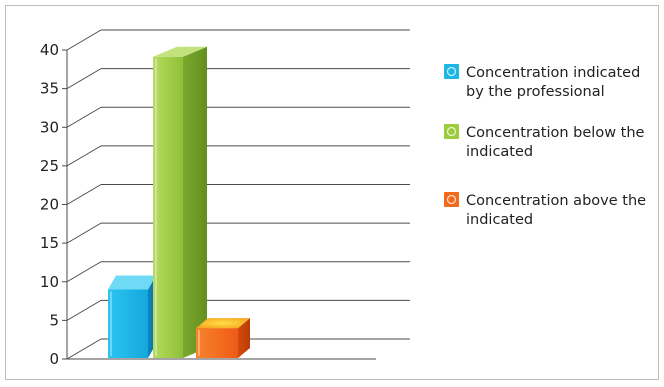 The width and height of the screenshot is (664, 387). Describe the element at coordinates (49, 282) in the screenshot. I see `y-tick-label-10: 10` at that location.